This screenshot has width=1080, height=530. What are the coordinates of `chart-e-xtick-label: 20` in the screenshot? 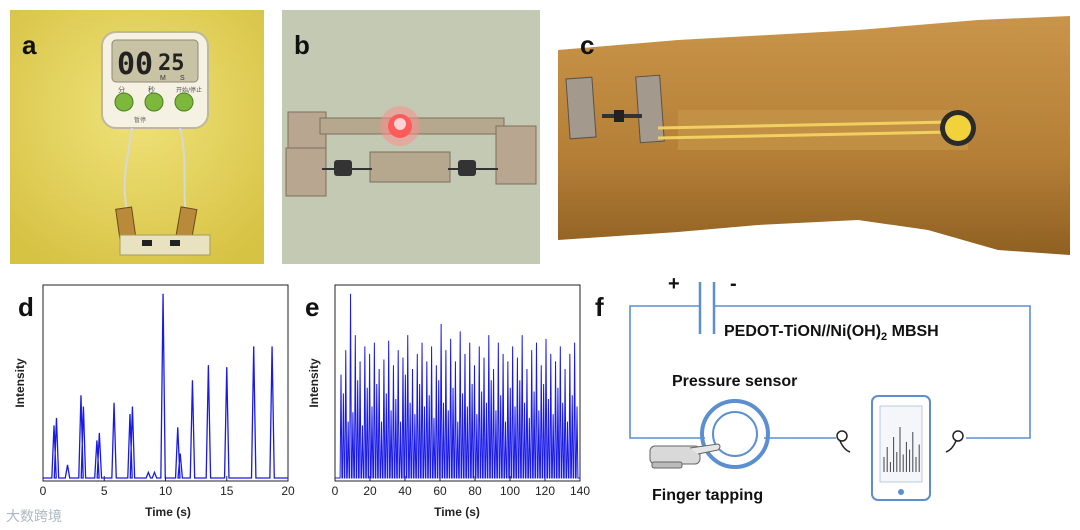 It's located at (370, 491).